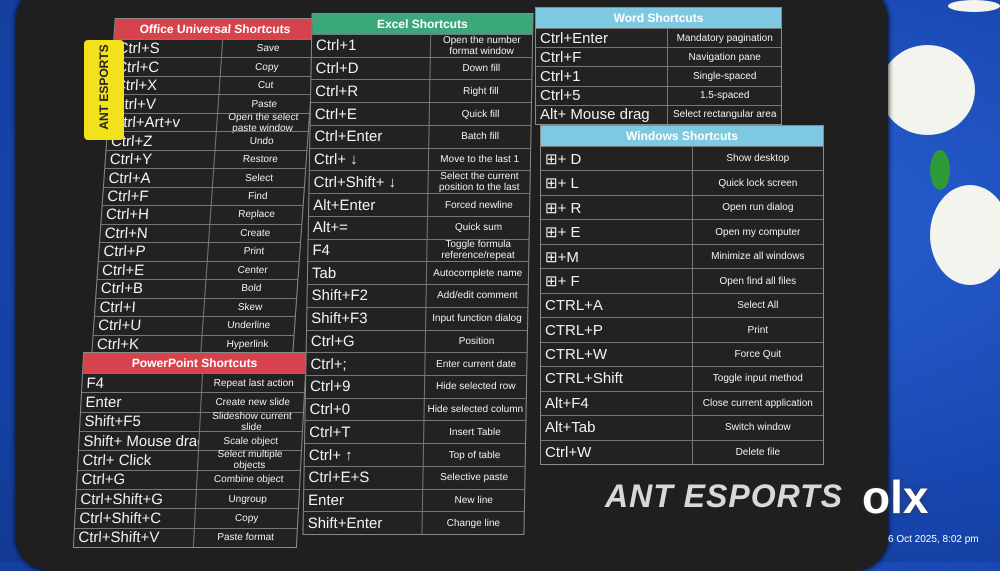 The width and height of the screenshot is (1000, 571). What do you see at coordinates (369, 182) in the screenshot?
I see `shortcut-key: Ctrl+Shift+ ↓` at bounding box center [369, 182].